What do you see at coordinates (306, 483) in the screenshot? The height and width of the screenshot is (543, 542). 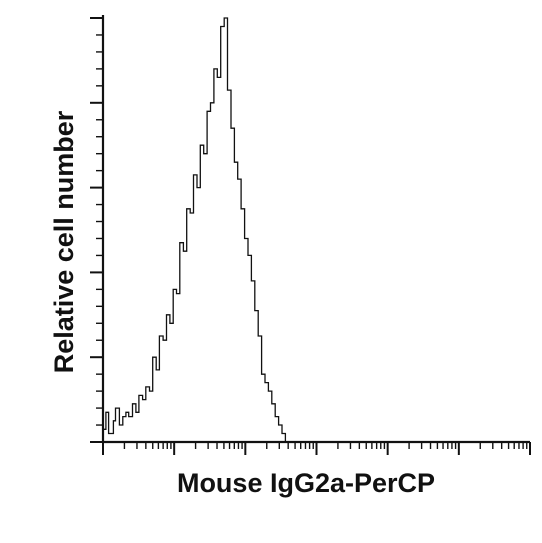 I see `x-axis-label: Mouse IgG2a-PerCP` at bounding box center [306, 483].